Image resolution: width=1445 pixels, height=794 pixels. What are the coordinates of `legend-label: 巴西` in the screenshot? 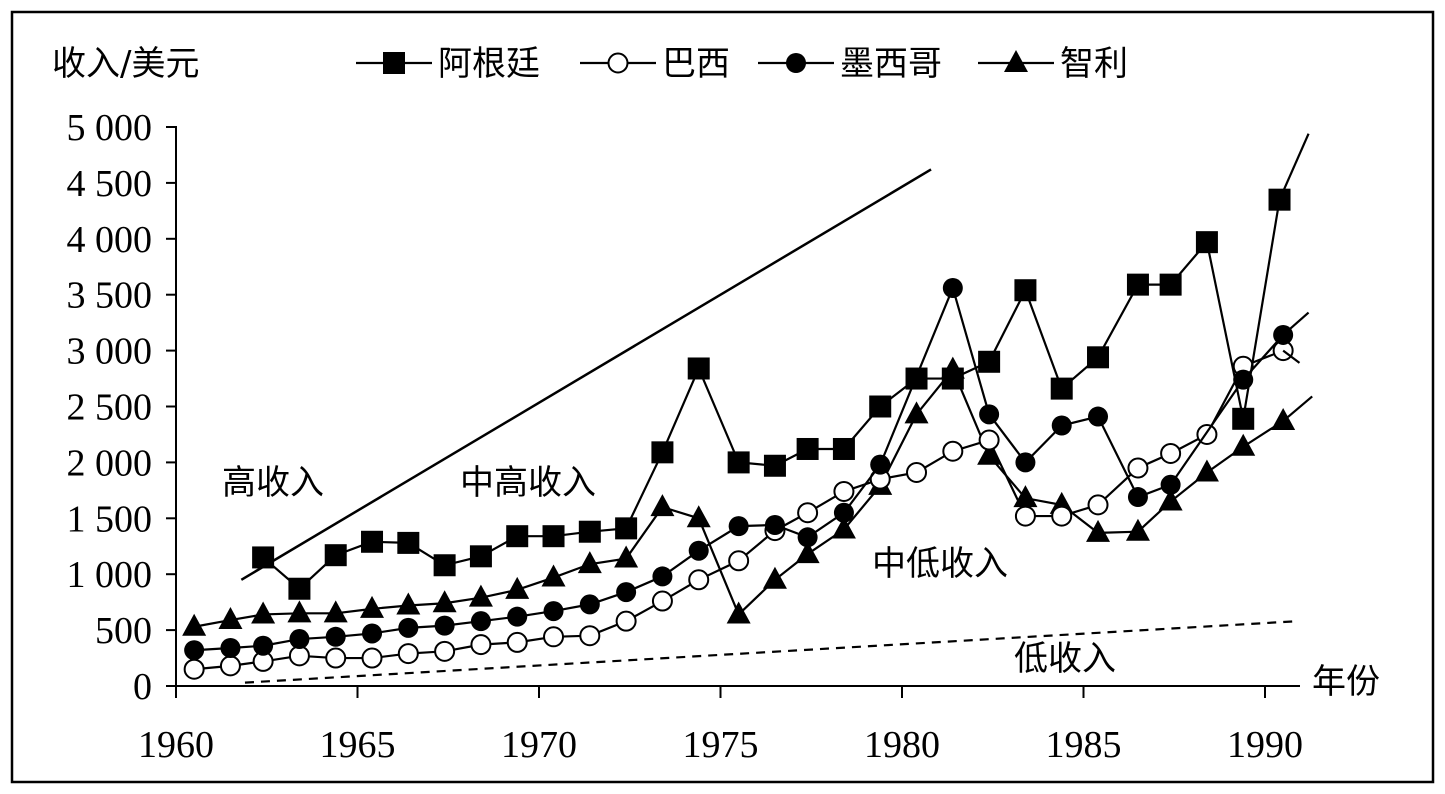 It's located at (696, 64).